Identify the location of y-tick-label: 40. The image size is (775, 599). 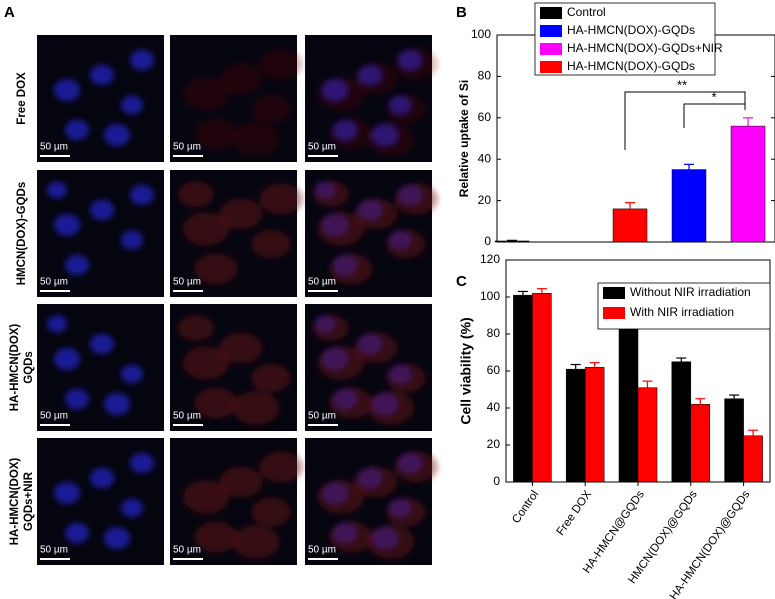
(494, 407).